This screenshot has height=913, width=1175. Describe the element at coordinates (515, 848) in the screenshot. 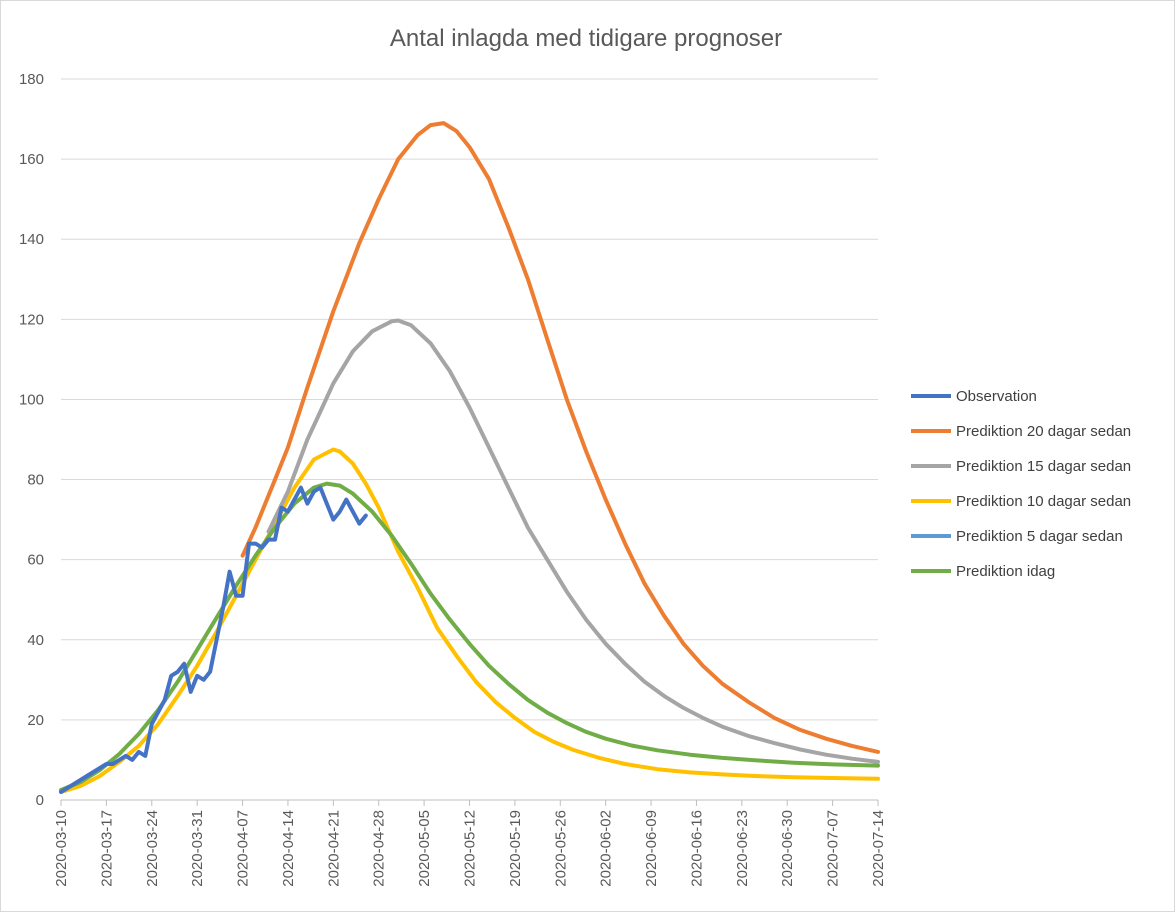

I see `x-tick-label: 2020-05-19` at that location.